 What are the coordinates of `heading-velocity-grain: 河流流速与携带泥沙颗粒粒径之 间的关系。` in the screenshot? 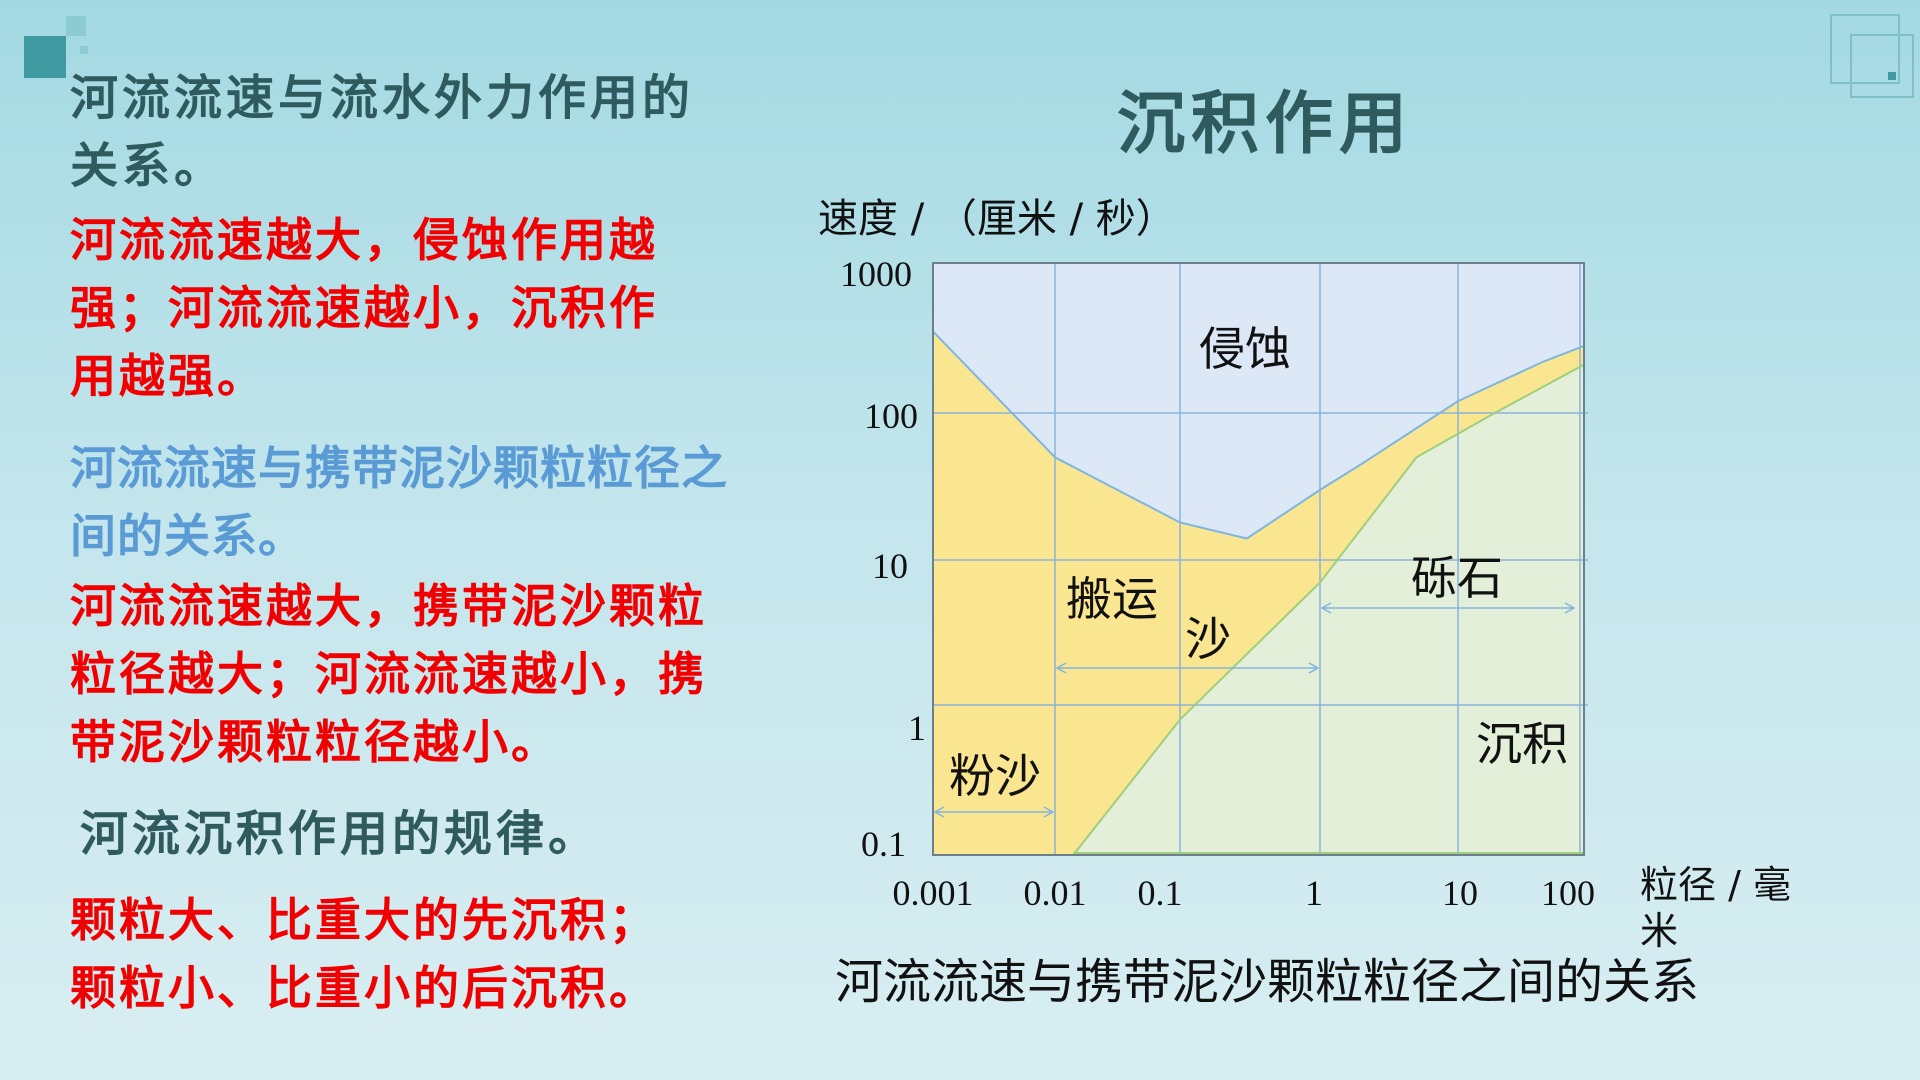 It's located at (399, 502).